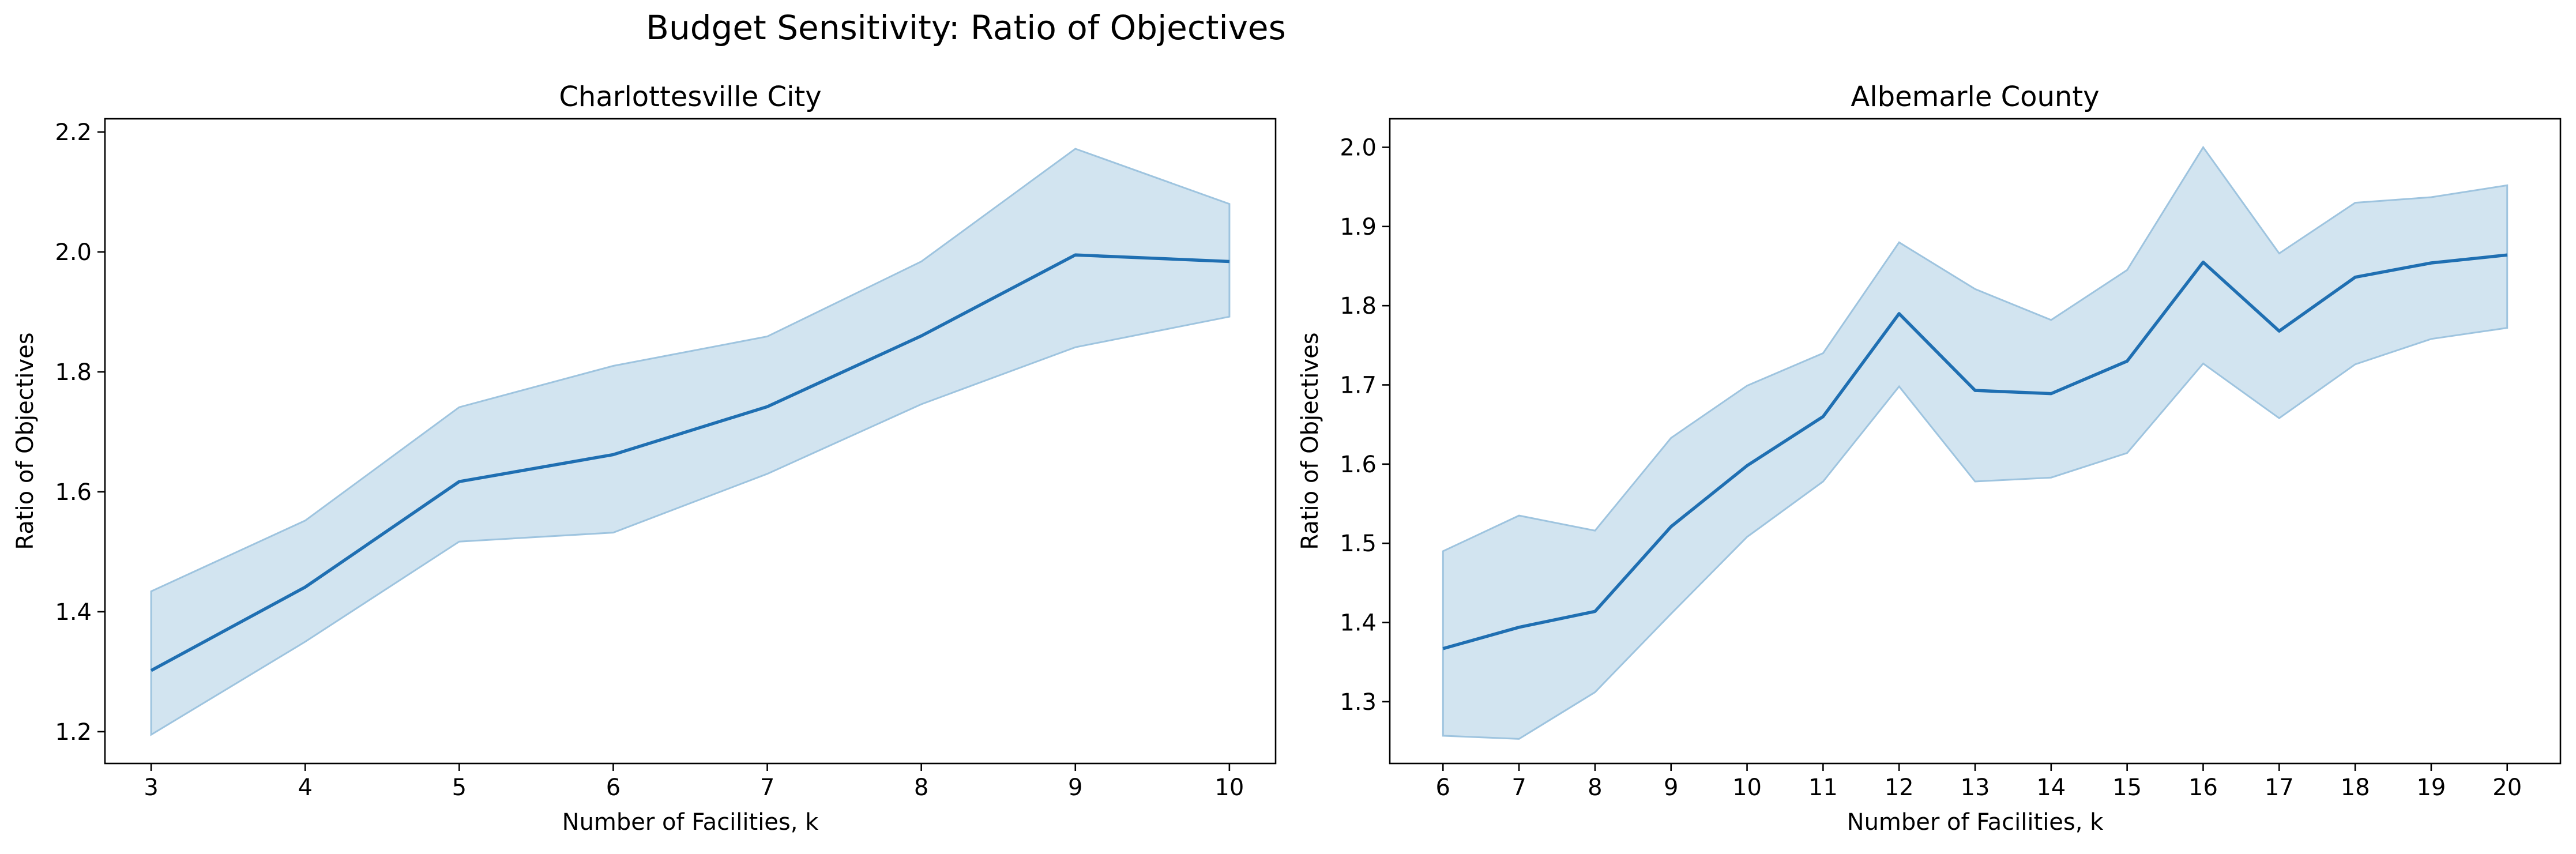 The height and width of the screenshot is (854, 2576). I want to click on x-tick-label: 14, so click(2051, 787).